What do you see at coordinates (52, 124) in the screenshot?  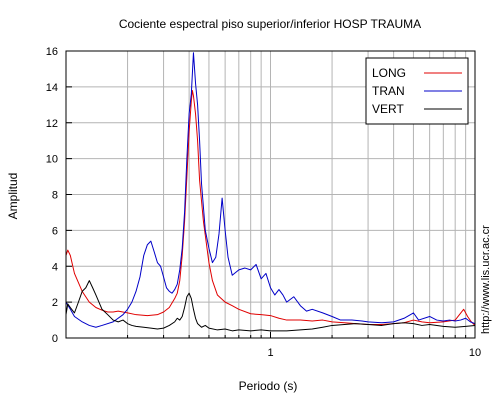 I see `y-tick-label: 12` at bounding box center [52, 124].